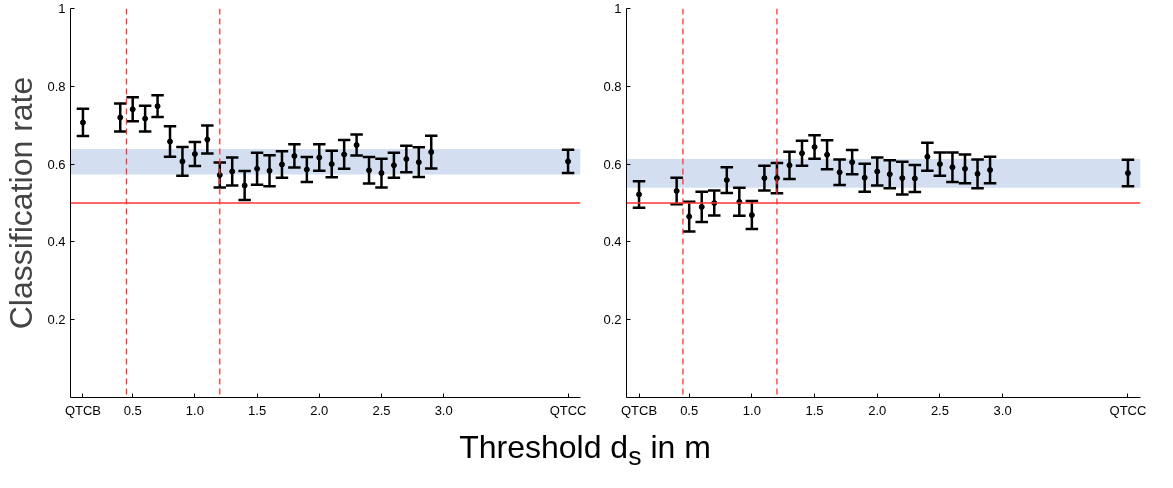 The width and height of the screenshot is (1173, 488). I want to click on x-axis-title: Threshold d$_{s}$ in m, so click(585, 451).